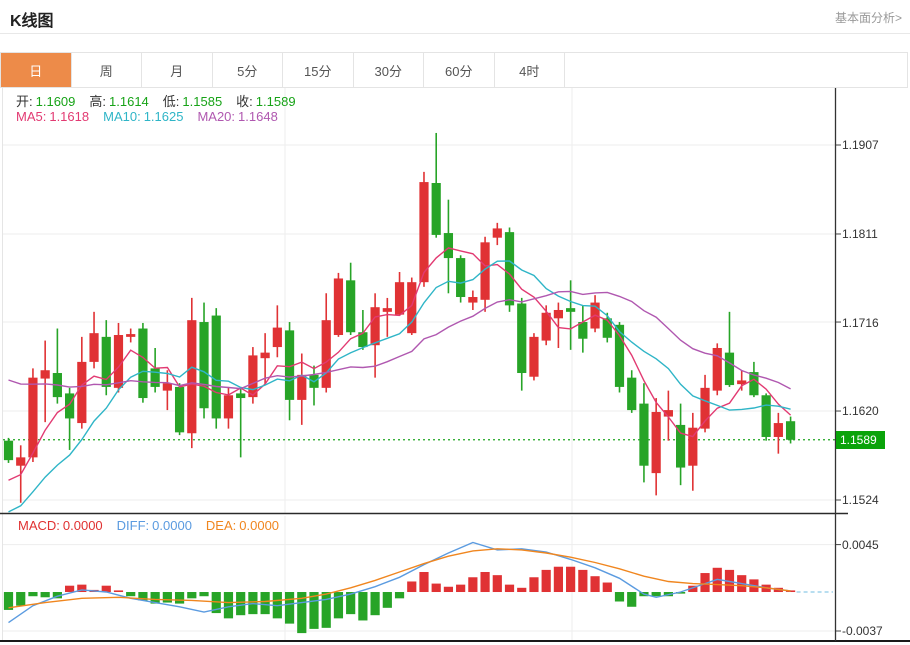 This screenshot has height=645, width=910. Describe the element at coordinates (133, 525) in the screenshot. I see `macd-diff-label: DIFF:` at that location.